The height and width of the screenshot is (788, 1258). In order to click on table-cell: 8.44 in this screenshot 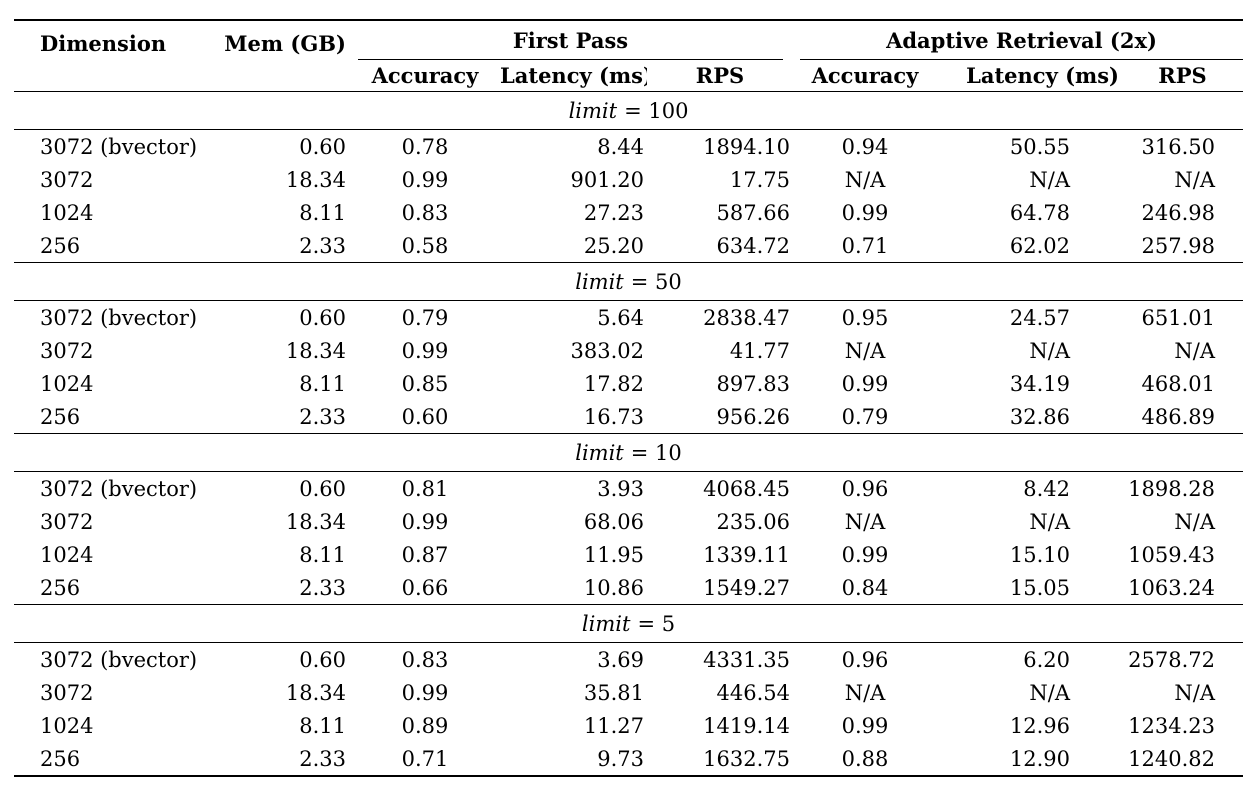, I will do `click(620, 146)`.